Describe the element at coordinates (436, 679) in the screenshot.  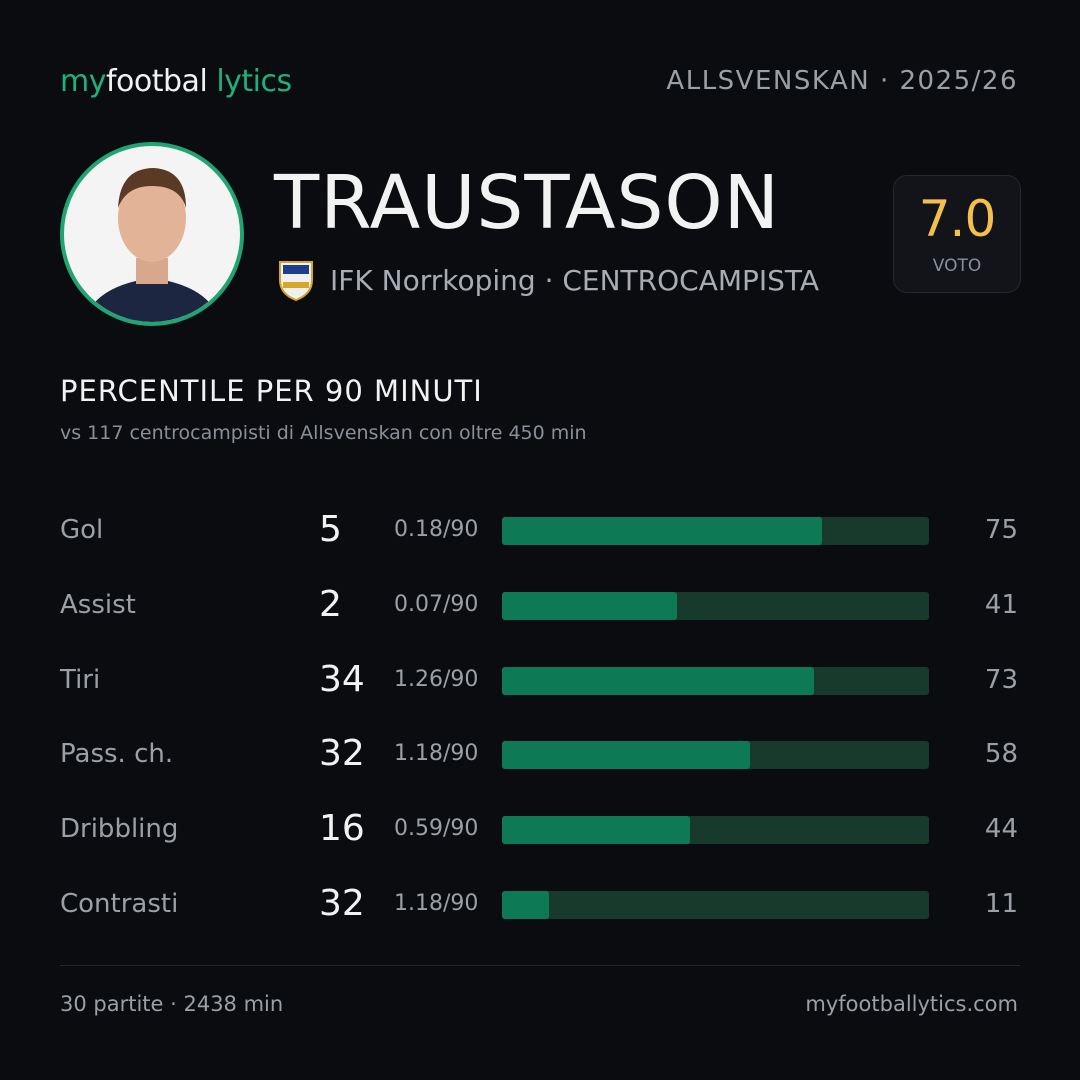
I see `stat-per90: 1.26/90` at that location.